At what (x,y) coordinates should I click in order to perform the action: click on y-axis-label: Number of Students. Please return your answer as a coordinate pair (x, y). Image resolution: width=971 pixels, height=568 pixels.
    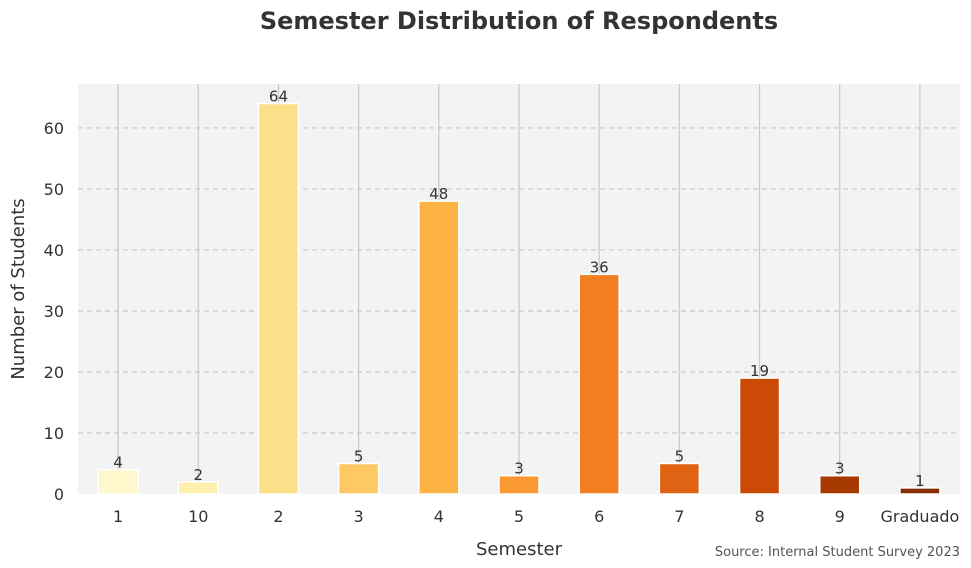
    Looking at the image, I should click on (18, 288).